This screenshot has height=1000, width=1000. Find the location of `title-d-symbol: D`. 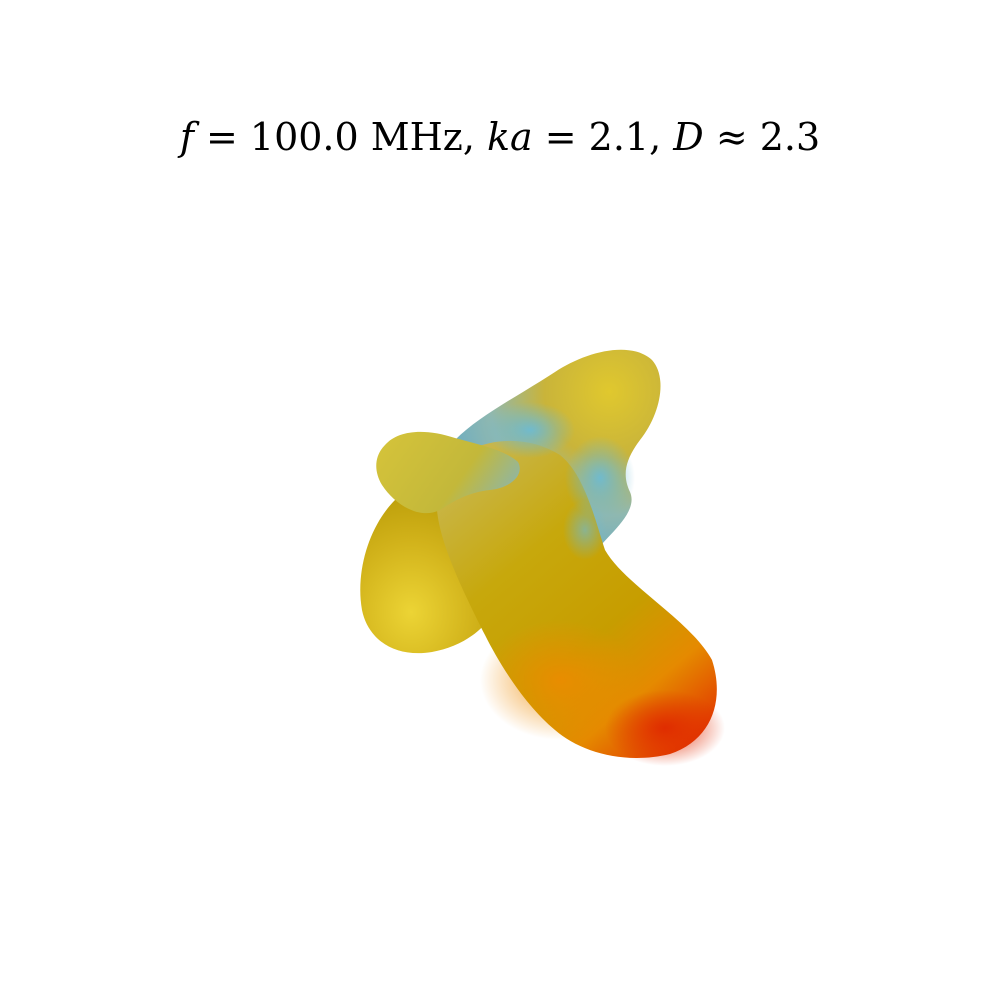

title-d-symbol: D is located at coordinates (688, 137).